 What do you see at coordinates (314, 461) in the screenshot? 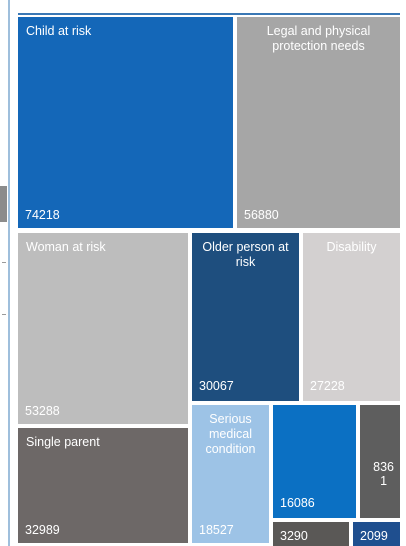
I see `treemap-tile: 16086` at bounding box center [314, 461].